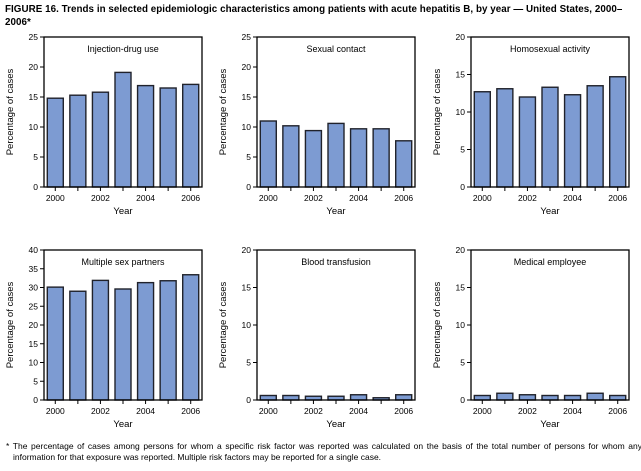  I want to click on chart-title: Medical employee, so click(550, 262).